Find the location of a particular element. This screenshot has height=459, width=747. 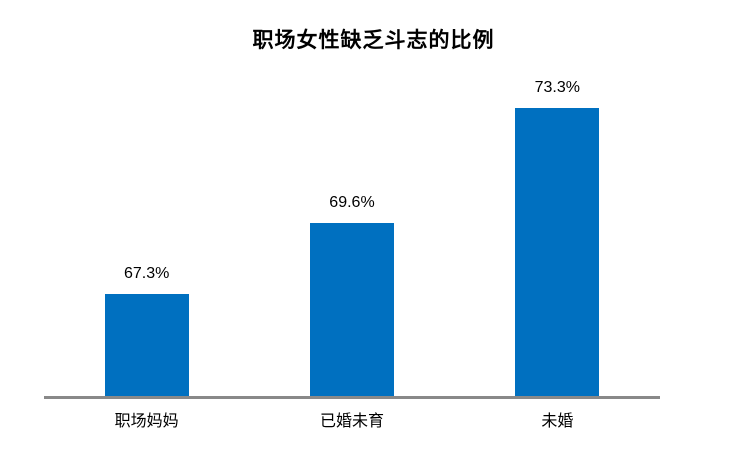

category-label: 已婚未育 is located at coordinates (351, 421).